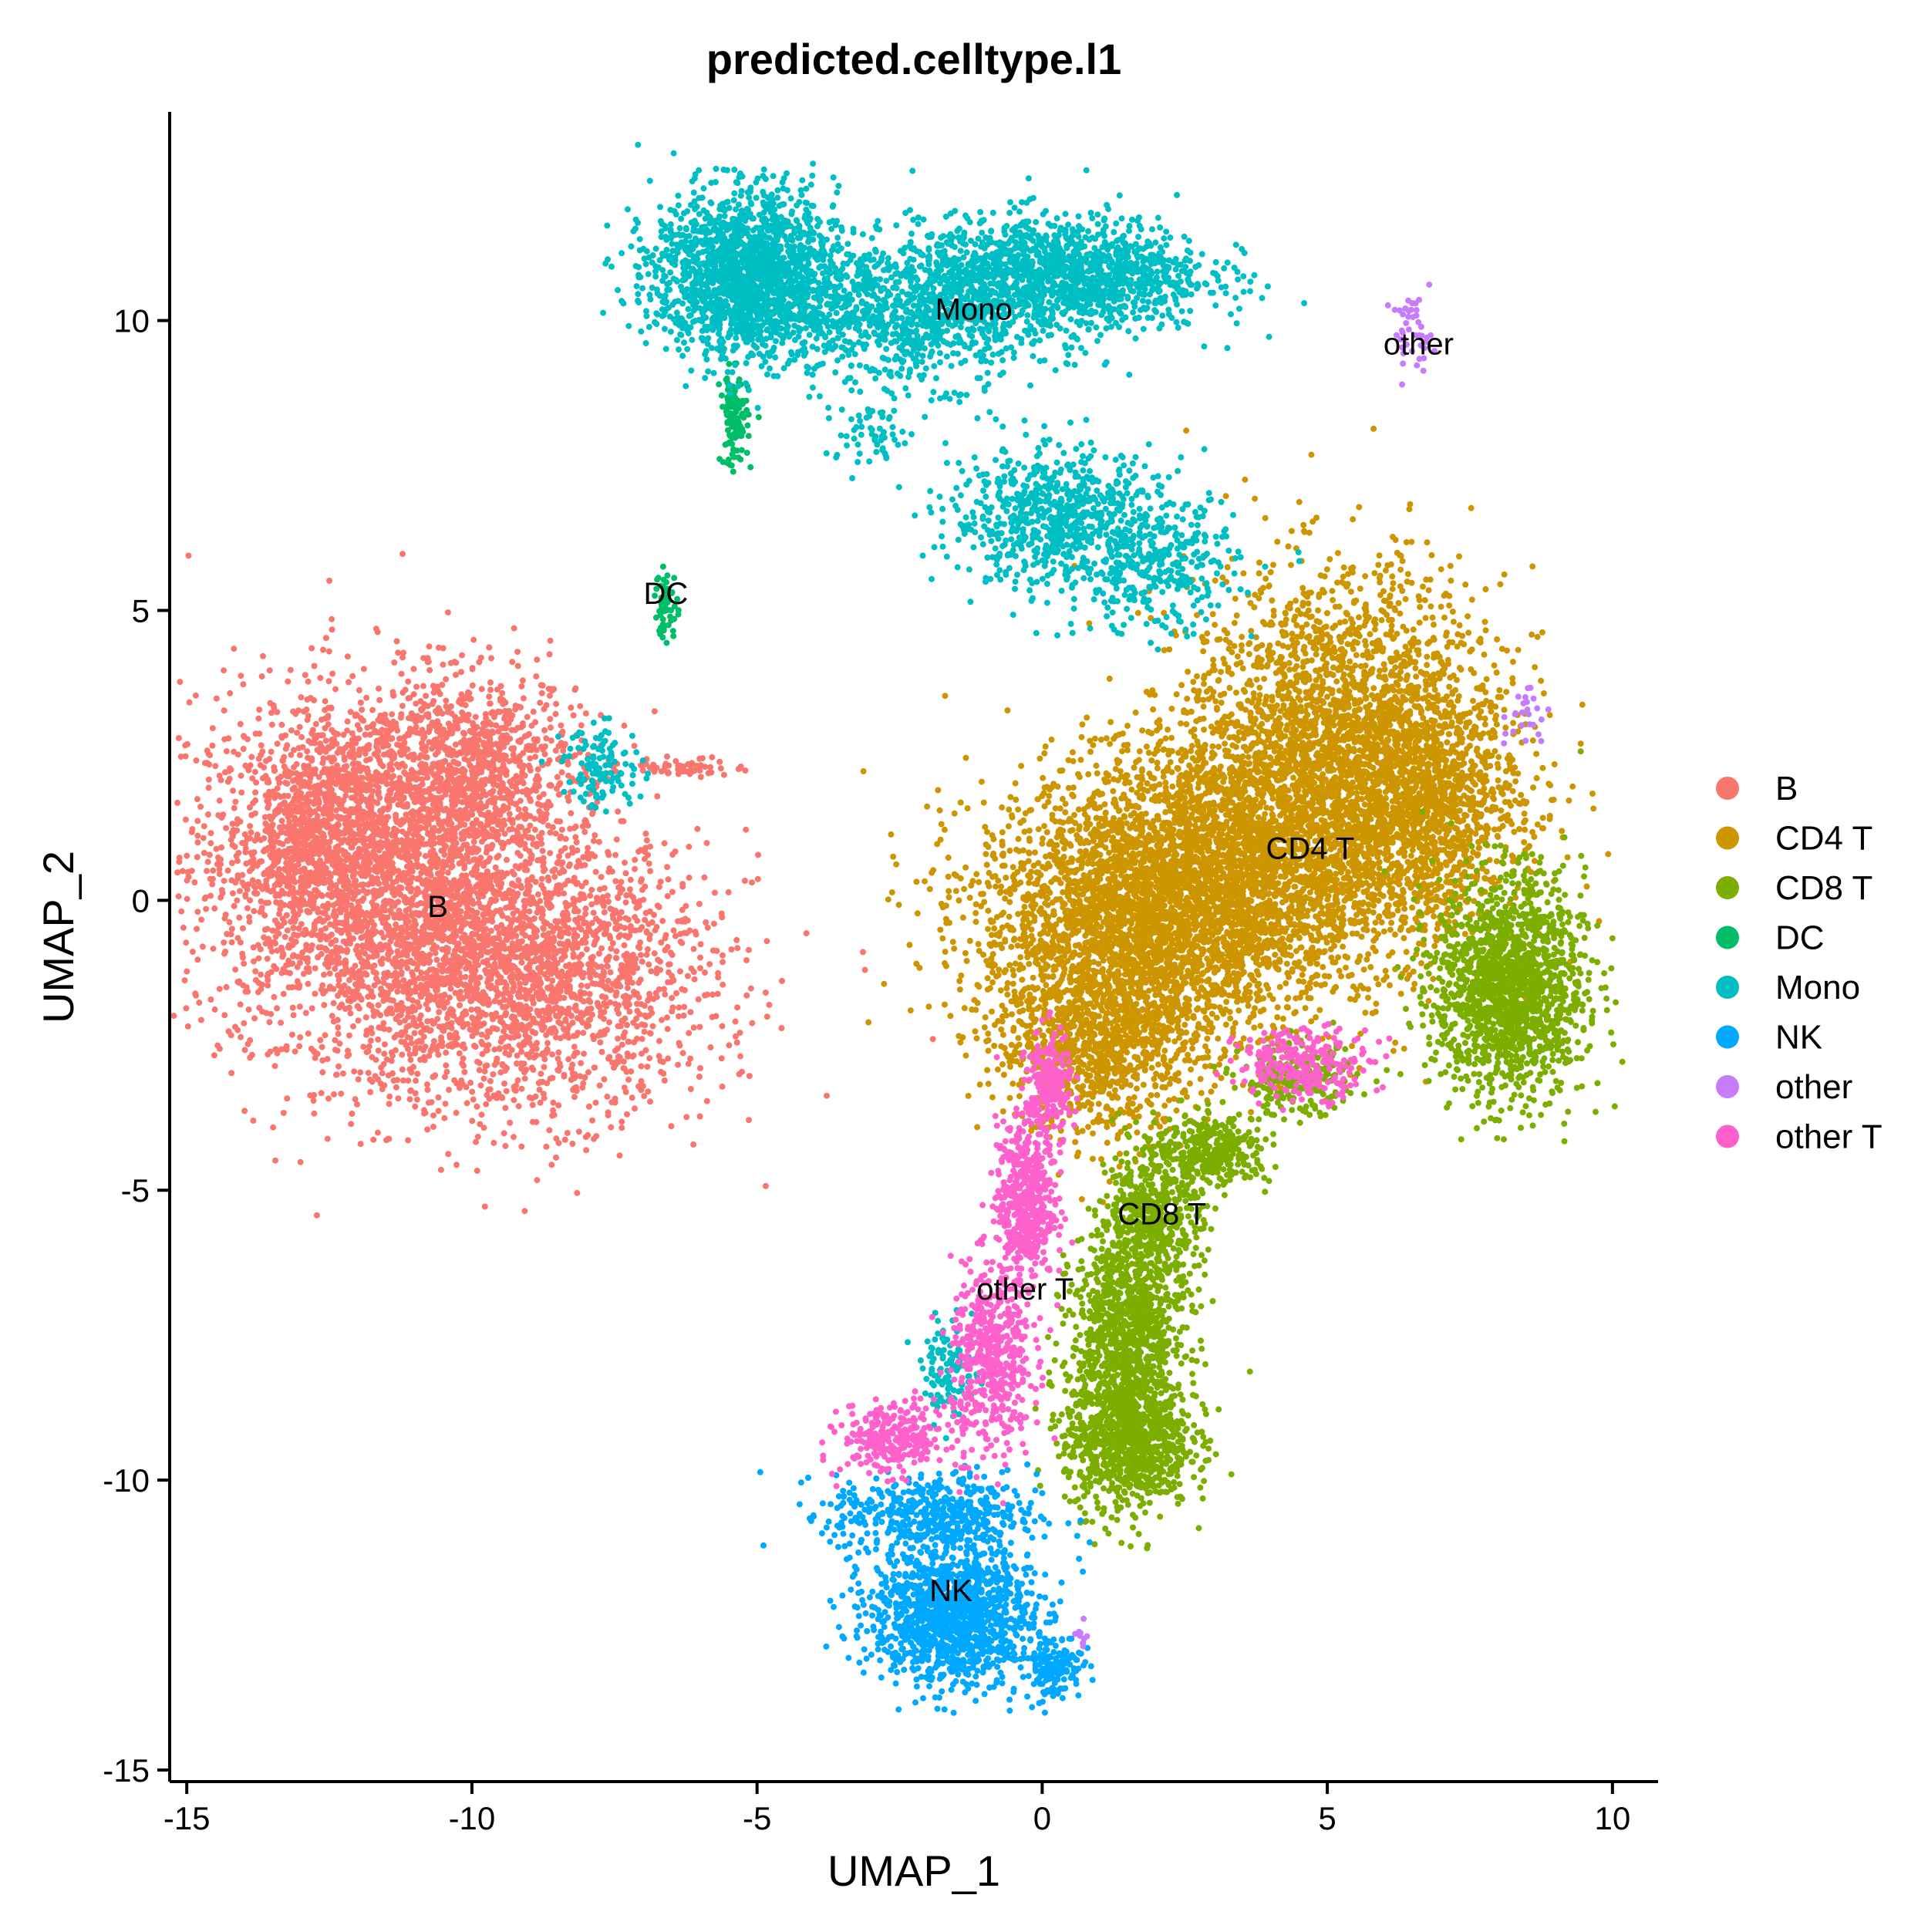 The width and height of the screenshot is (1928, 1932). Describe the element at coordinates (1612, 1818) in the screenshot. I see `x-tick-label: 10` at that location.